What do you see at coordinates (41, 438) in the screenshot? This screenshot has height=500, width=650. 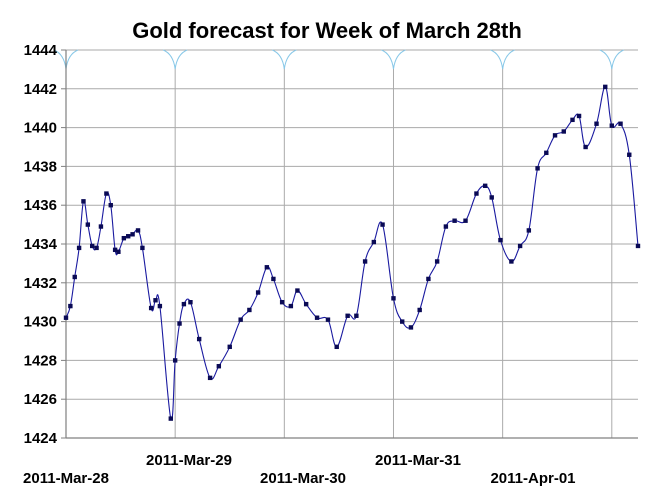 I see `y-tick-label: 1424` at bounding box center [41, 438].